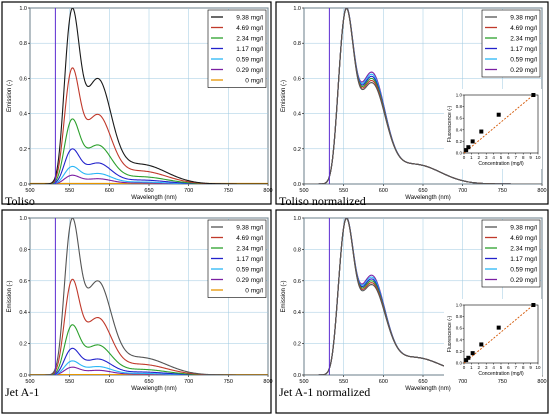  I want to click on legend-entry: 9.38 mg/l, so click(523, 17).